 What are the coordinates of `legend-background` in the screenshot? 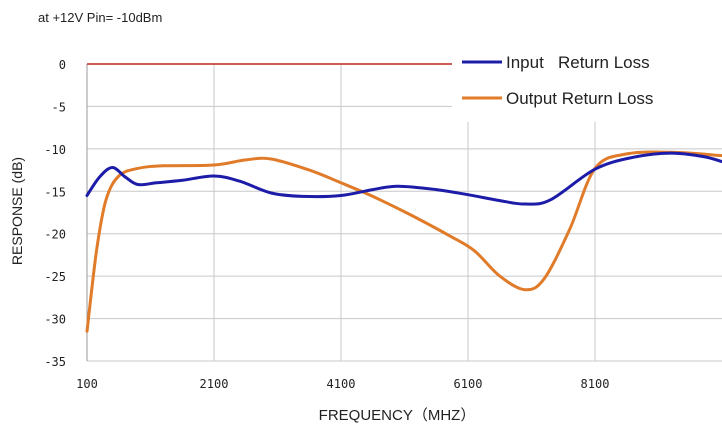 It's located at (587, 82).